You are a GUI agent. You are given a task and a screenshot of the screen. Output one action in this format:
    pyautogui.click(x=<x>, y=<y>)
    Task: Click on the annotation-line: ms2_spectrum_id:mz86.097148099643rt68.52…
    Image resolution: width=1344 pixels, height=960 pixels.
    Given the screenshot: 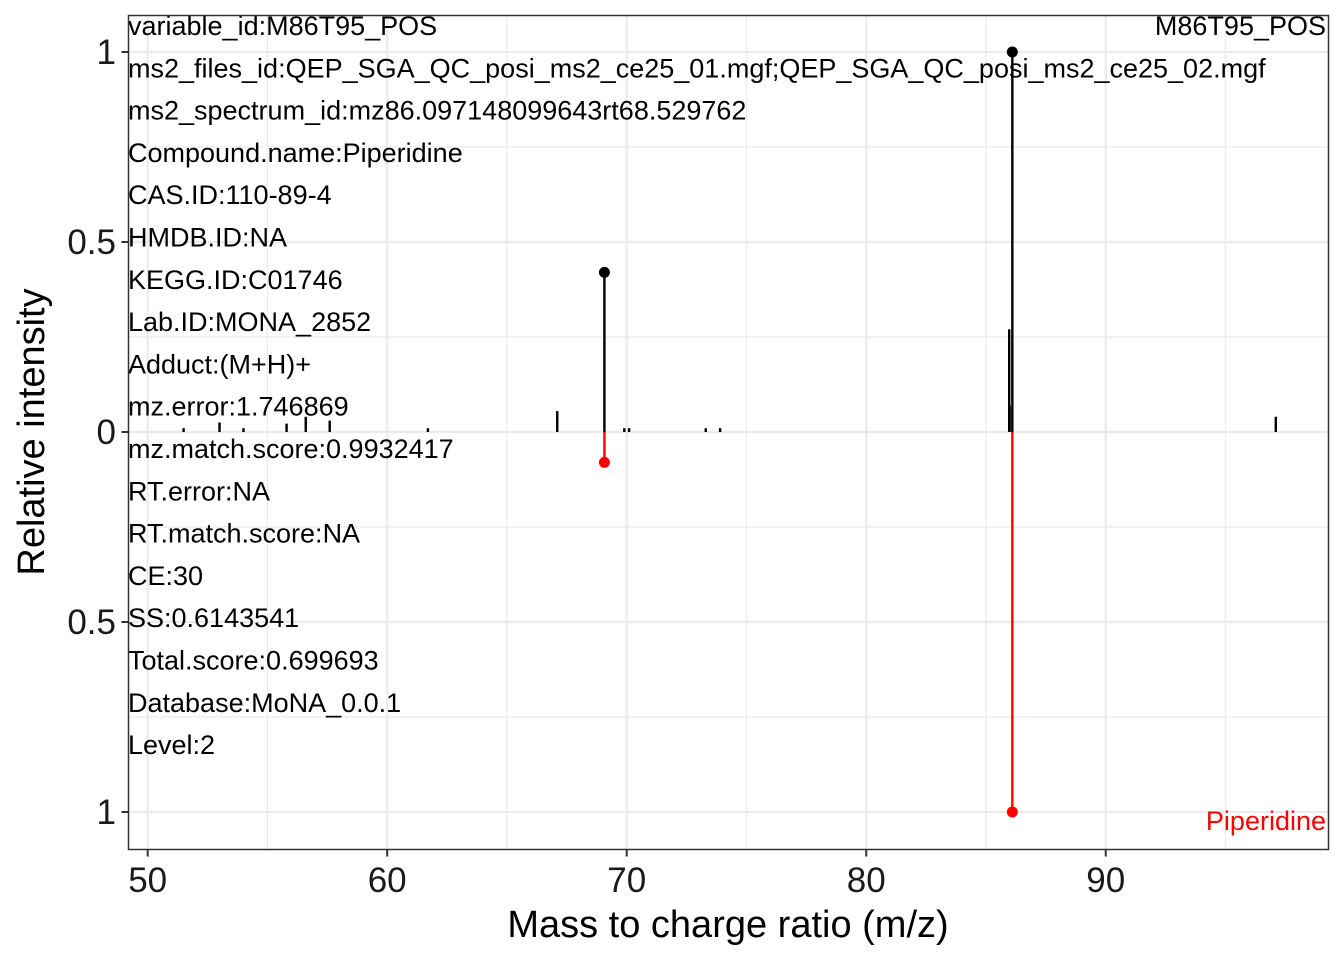 What is the action you would take?
    pyautogui.click(x=437, y=111)
    